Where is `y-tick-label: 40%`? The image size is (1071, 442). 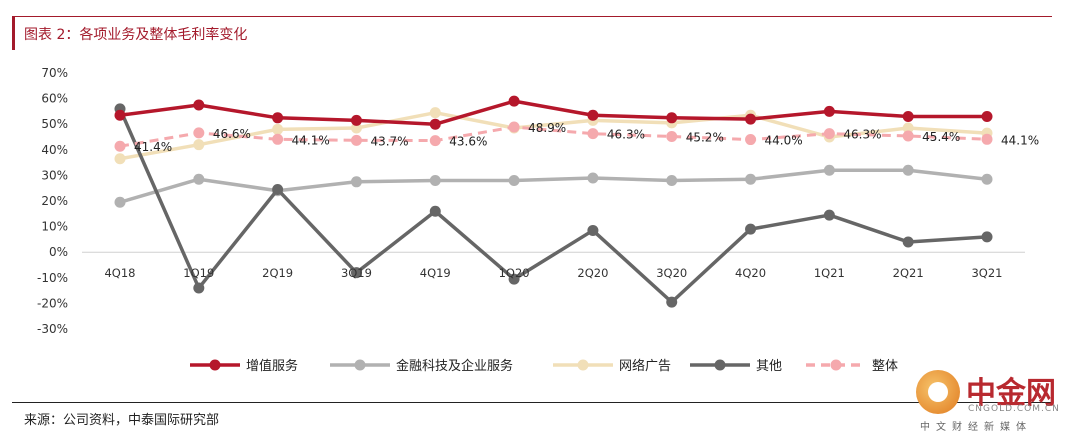
y-tick-label: 40% is located at coordinates (54, 150).